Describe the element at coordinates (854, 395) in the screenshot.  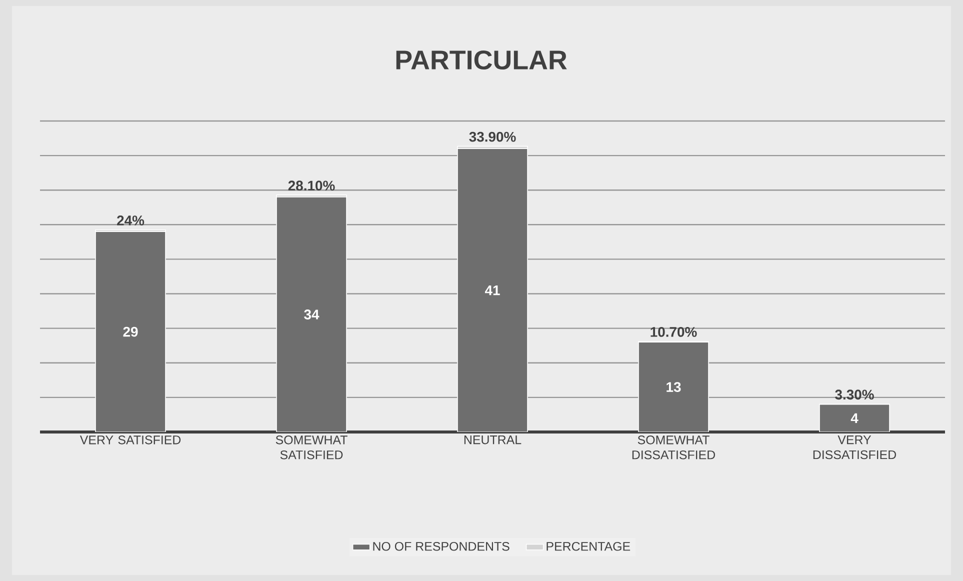
I see `data-label: 3.30%` at that location.